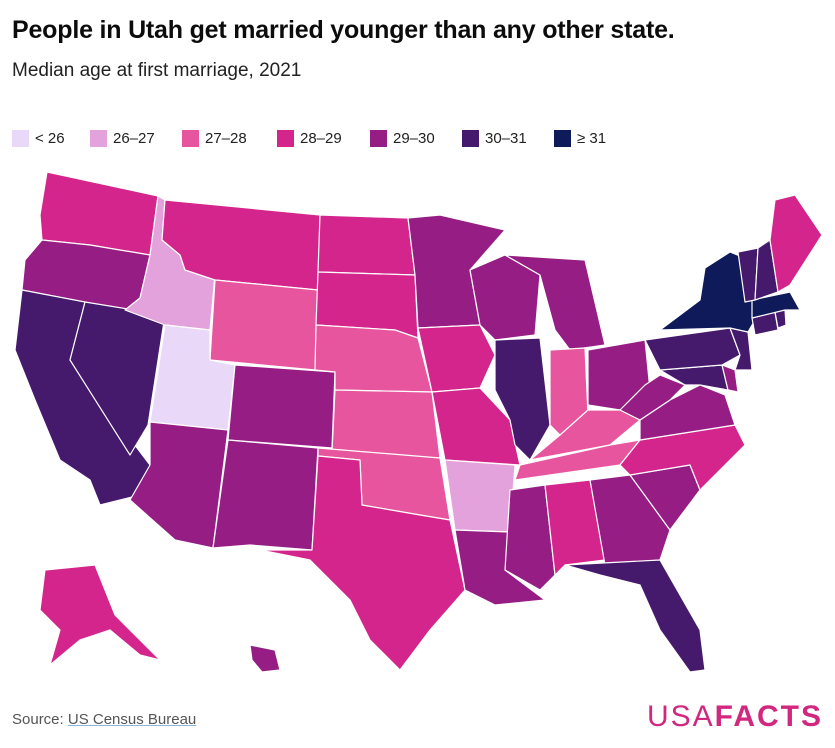 This screenshot has width=835, height=748. Describe the element at coordinates (530, 537) in the screenshot. I see `state-mississippi` at that location.